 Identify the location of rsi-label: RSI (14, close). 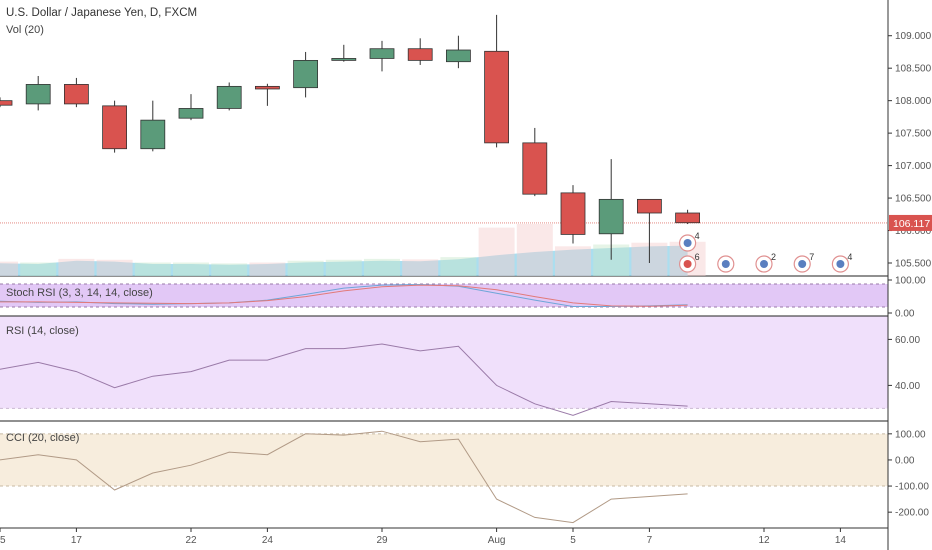
(42, 331).